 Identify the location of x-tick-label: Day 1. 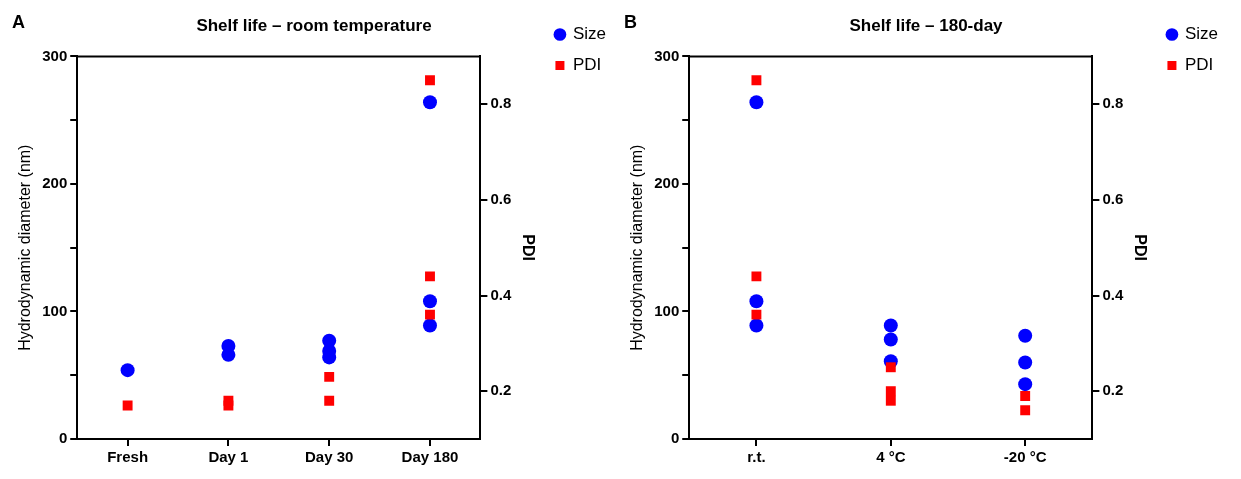
(228, 457).